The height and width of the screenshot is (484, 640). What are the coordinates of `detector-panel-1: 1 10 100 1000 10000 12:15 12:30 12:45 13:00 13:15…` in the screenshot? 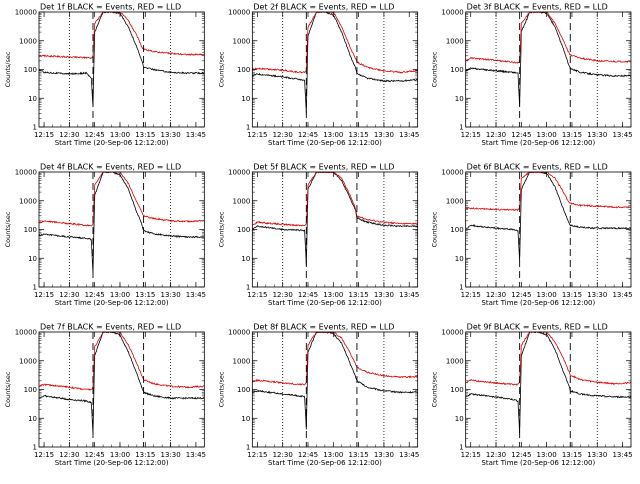 It's located at (105, 75).